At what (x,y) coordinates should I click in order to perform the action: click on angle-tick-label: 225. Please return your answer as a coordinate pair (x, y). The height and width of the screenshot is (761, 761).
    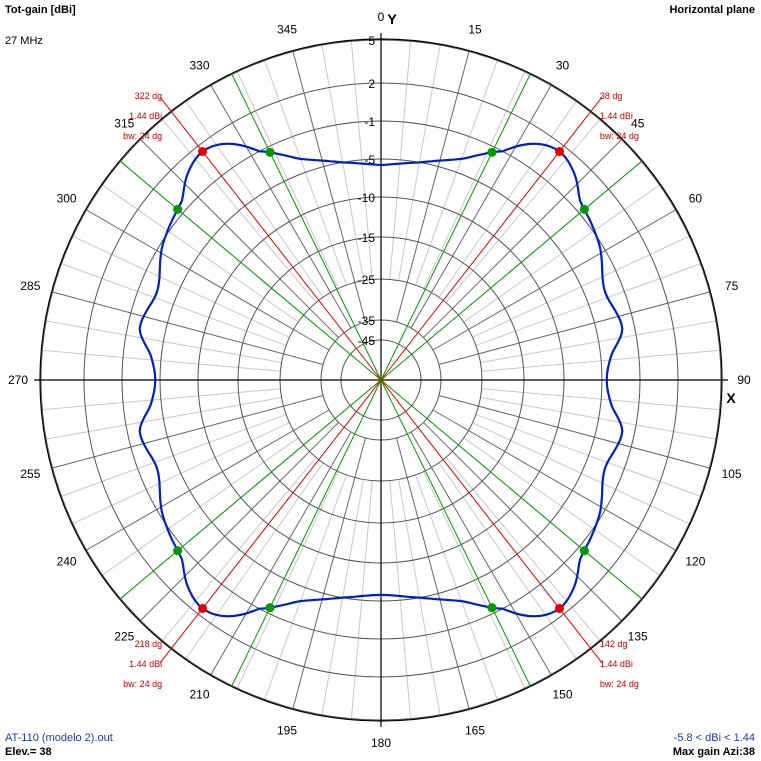
    Looking at the image, I should click on (124, 637).